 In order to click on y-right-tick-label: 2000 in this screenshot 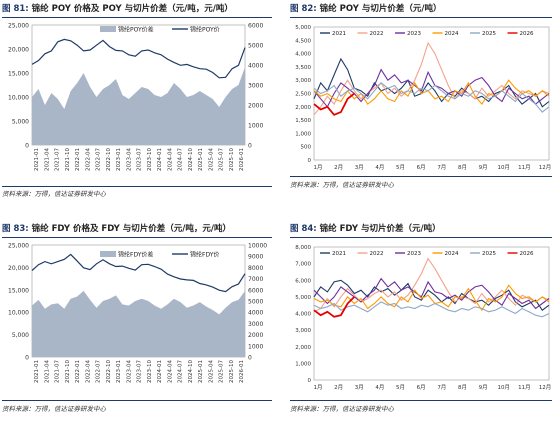, I will do `click(255, 106)`.